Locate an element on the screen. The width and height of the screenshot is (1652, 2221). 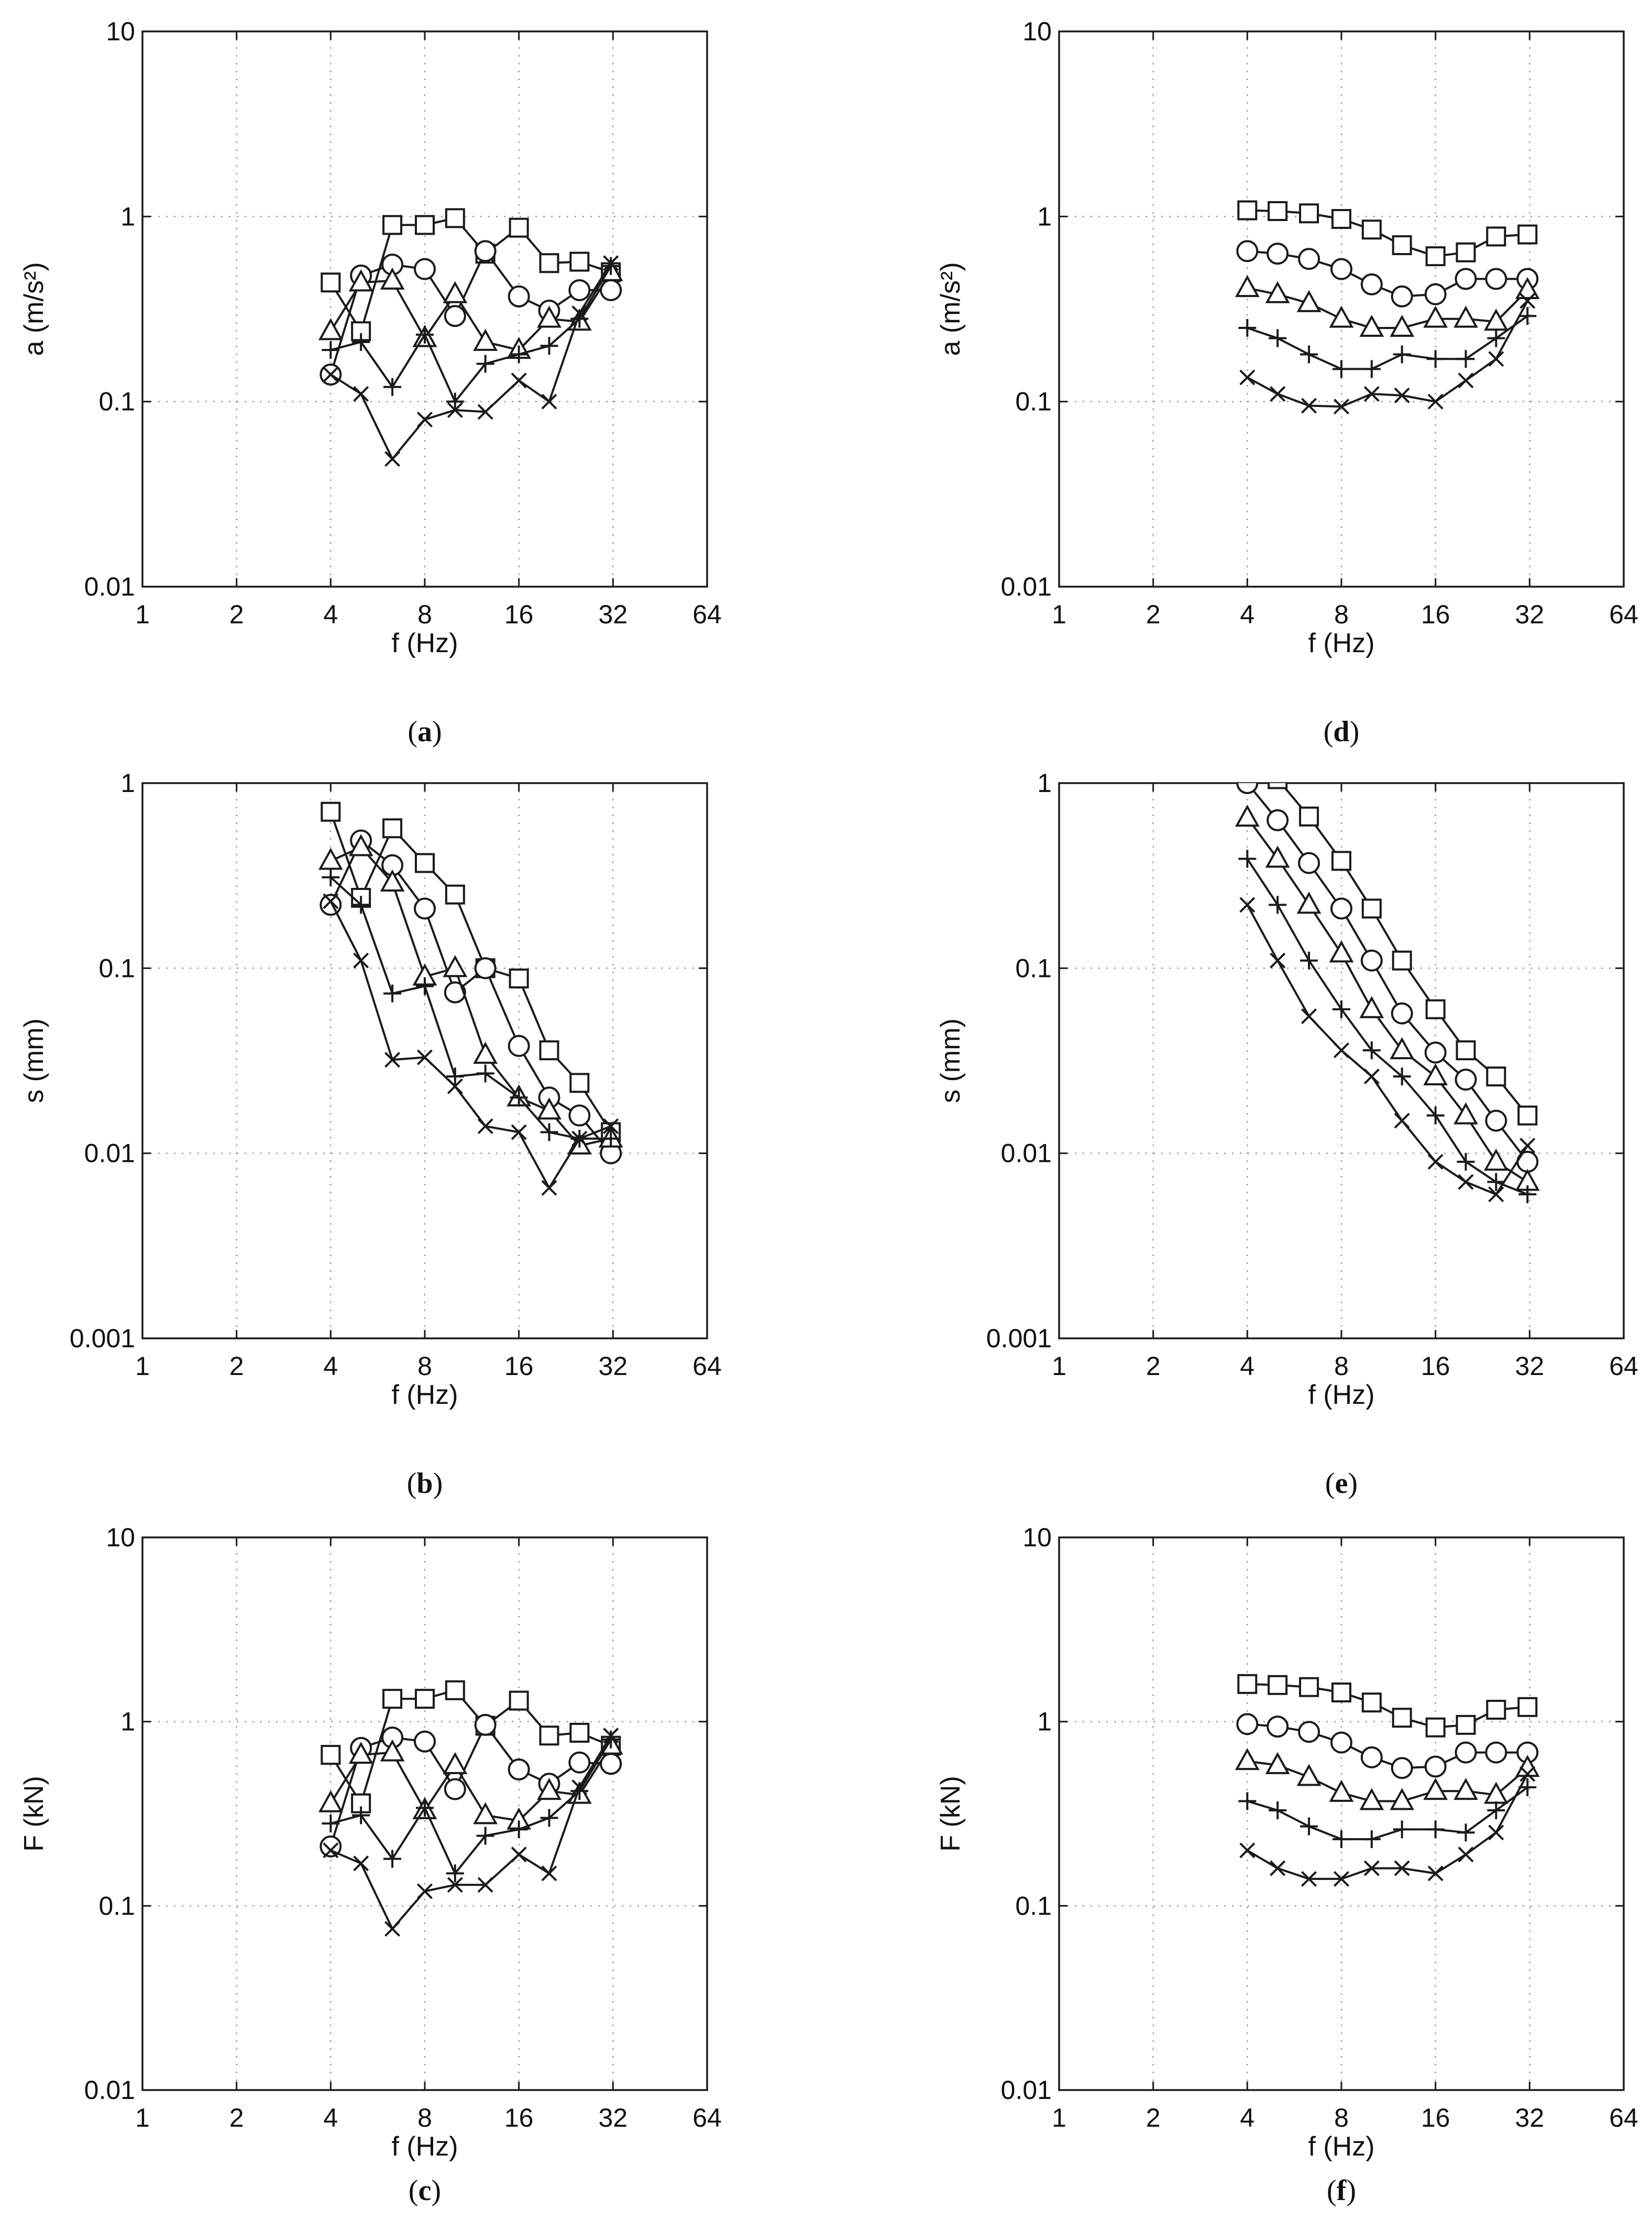
x-tick-label: 1 is located at coordinates (1059, 2117).